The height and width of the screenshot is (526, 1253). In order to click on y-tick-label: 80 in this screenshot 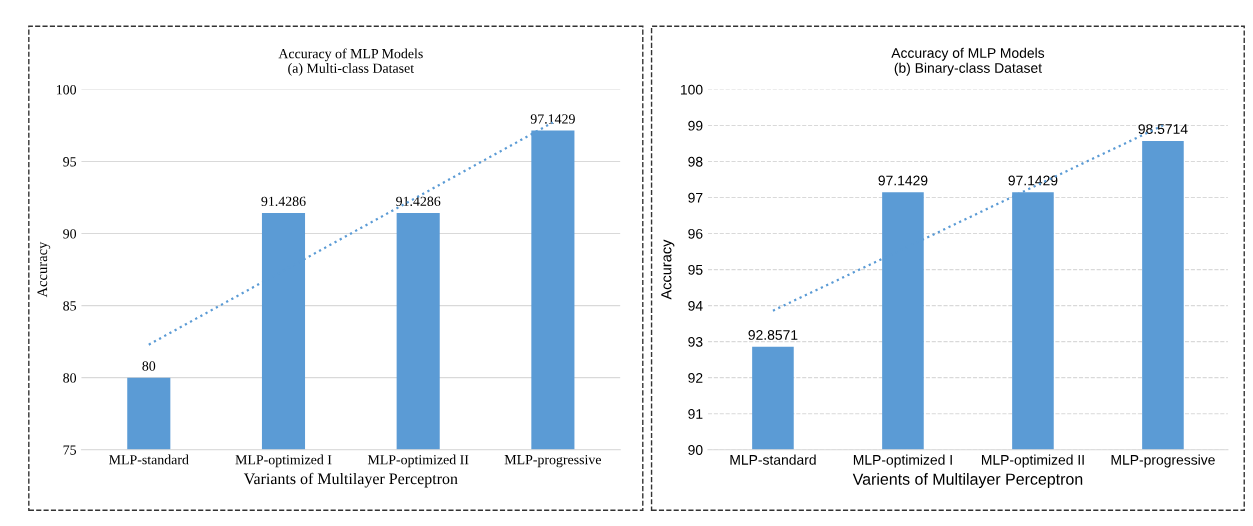, I will do `click(70, 378)`.